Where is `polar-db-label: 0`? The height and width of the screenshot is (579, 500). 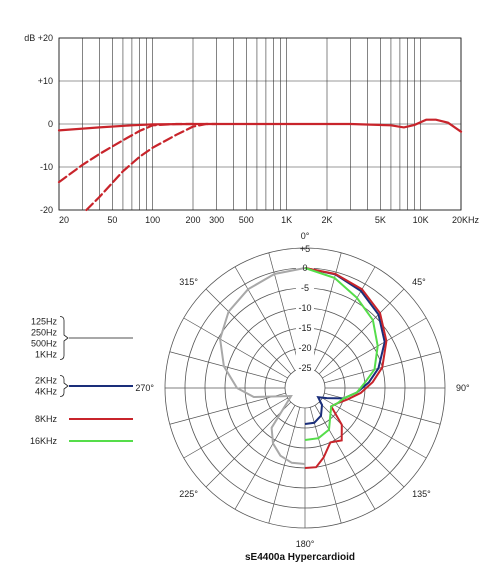
polar-db-label: 0 is located at coordinates (304, 268).